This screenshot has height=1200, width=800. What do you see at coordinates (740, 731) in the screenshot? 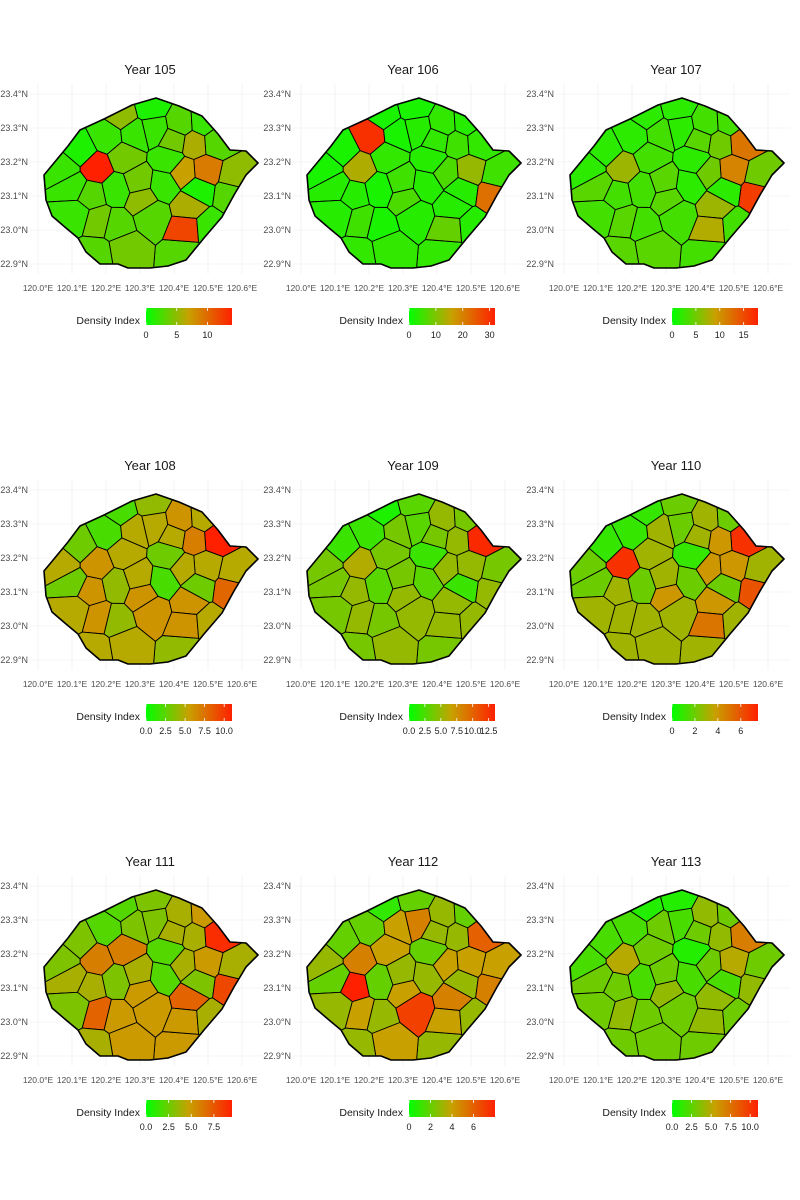
I see `legend-tick-label: 6` at bounding box center [740, 731].